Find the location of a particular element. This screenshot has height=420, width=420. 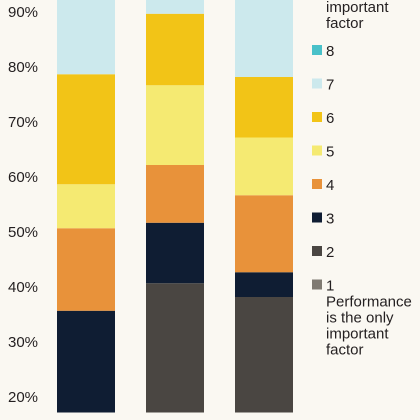

legend-label-2: 2 is located at coordinates (330, 252).